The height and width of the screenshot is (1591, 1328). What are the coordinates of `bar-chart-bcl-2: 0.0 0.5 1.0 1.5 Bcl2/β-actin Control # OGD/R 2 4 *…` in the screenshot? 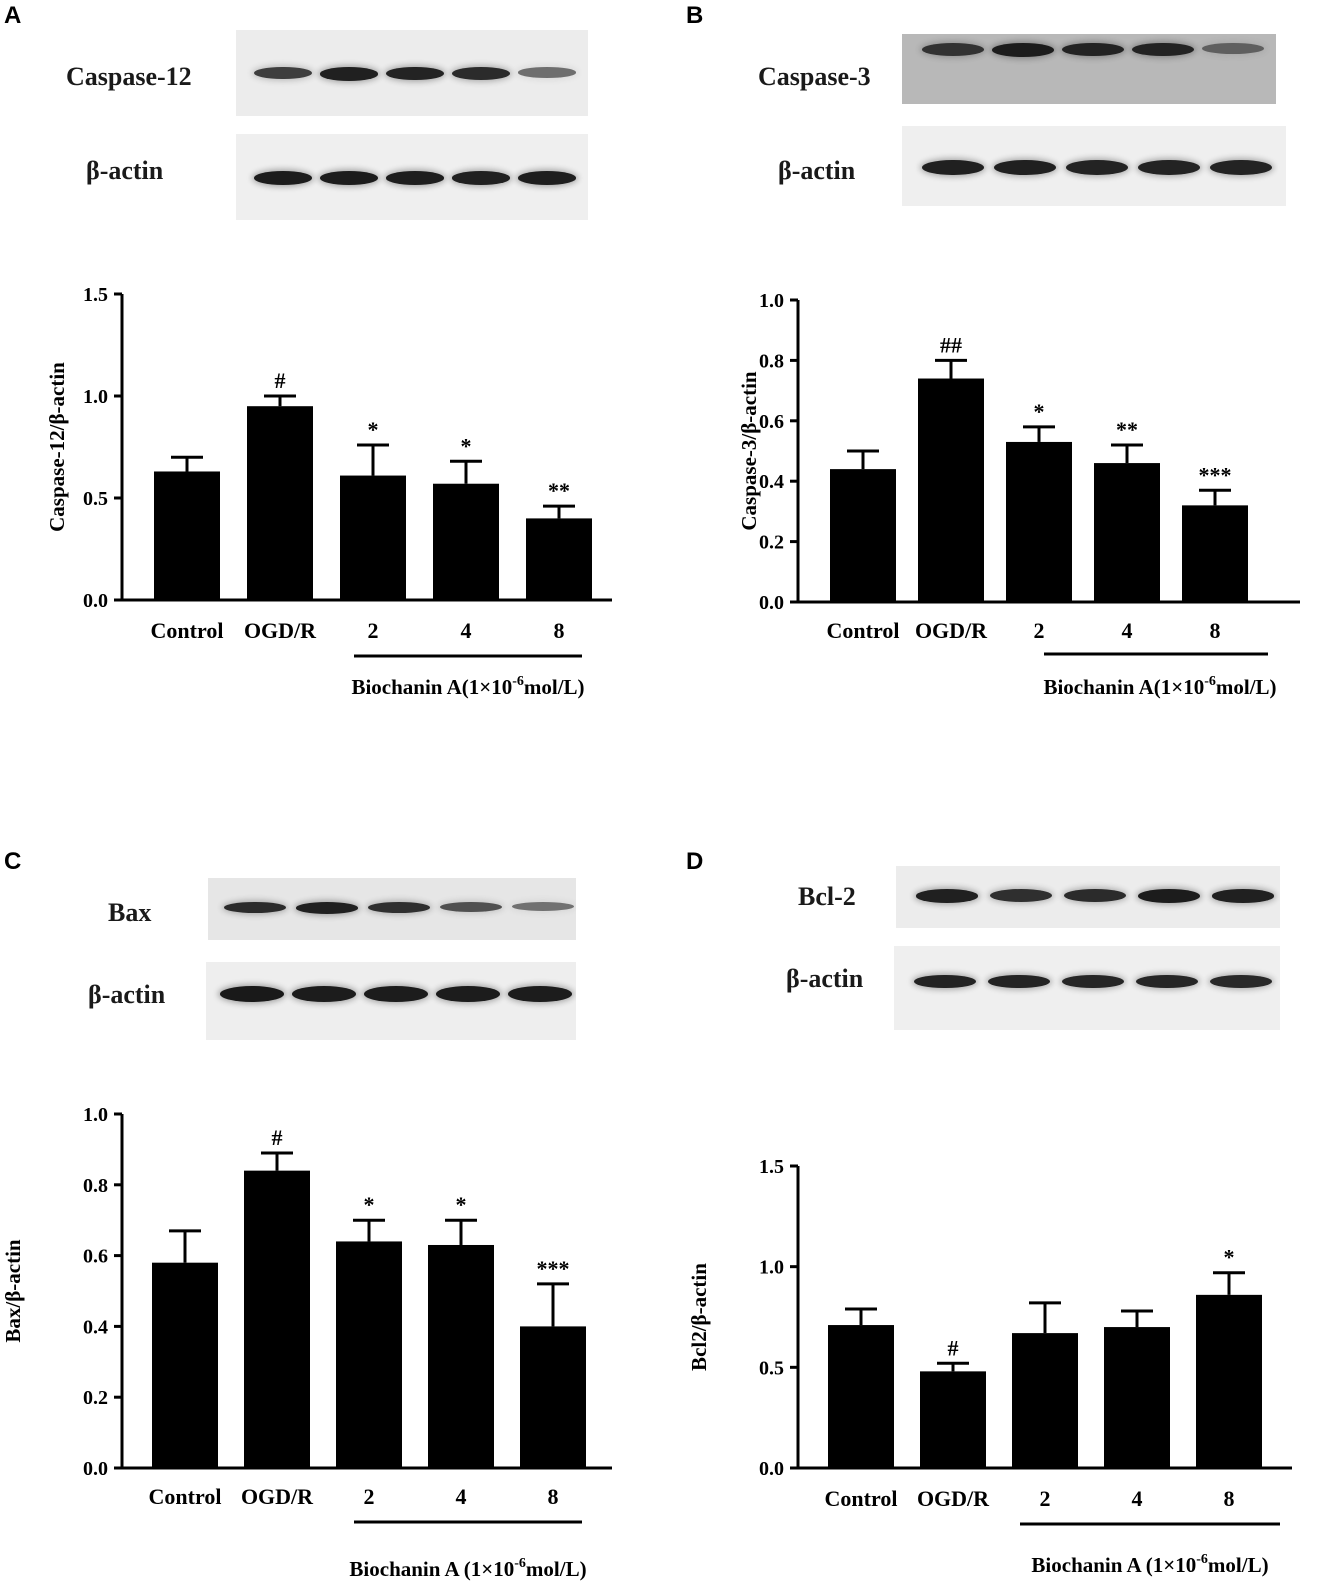 It's located at (989, 1366).